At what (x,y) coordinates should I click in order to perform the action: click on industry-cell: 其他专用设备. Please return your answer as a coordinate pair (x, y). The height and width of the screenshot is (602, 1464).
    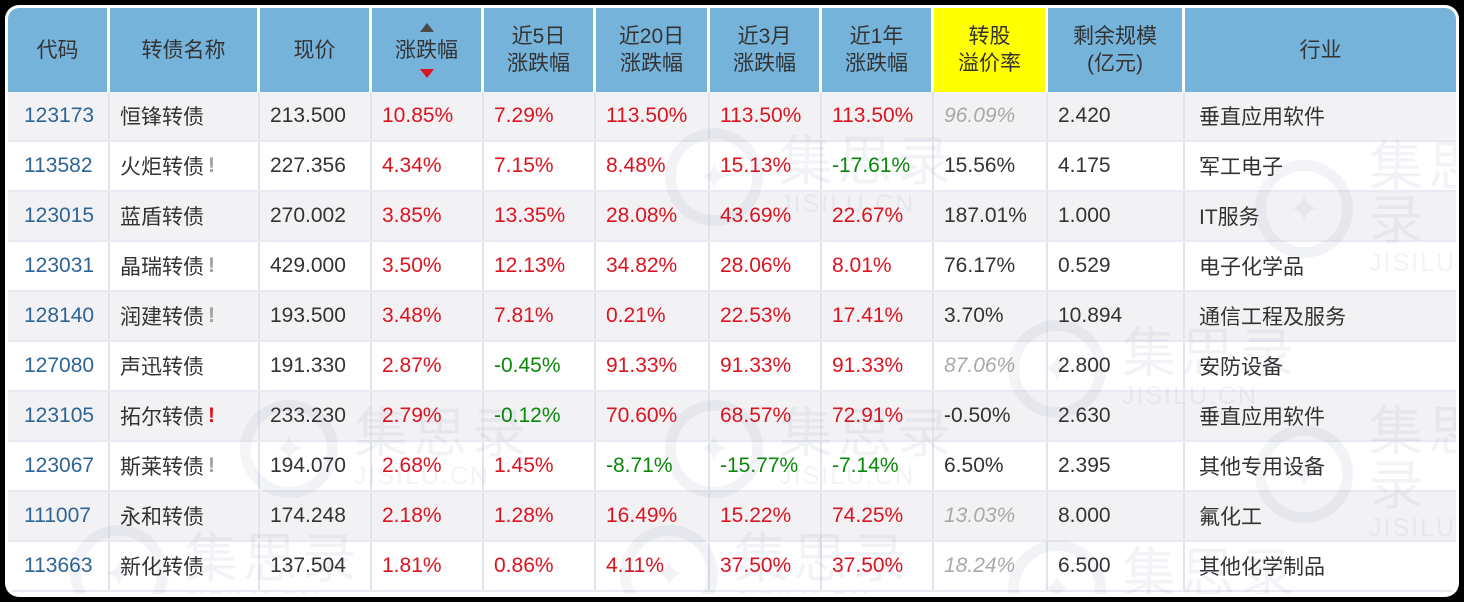
    Looking at the image, I should click on (1320, 466).